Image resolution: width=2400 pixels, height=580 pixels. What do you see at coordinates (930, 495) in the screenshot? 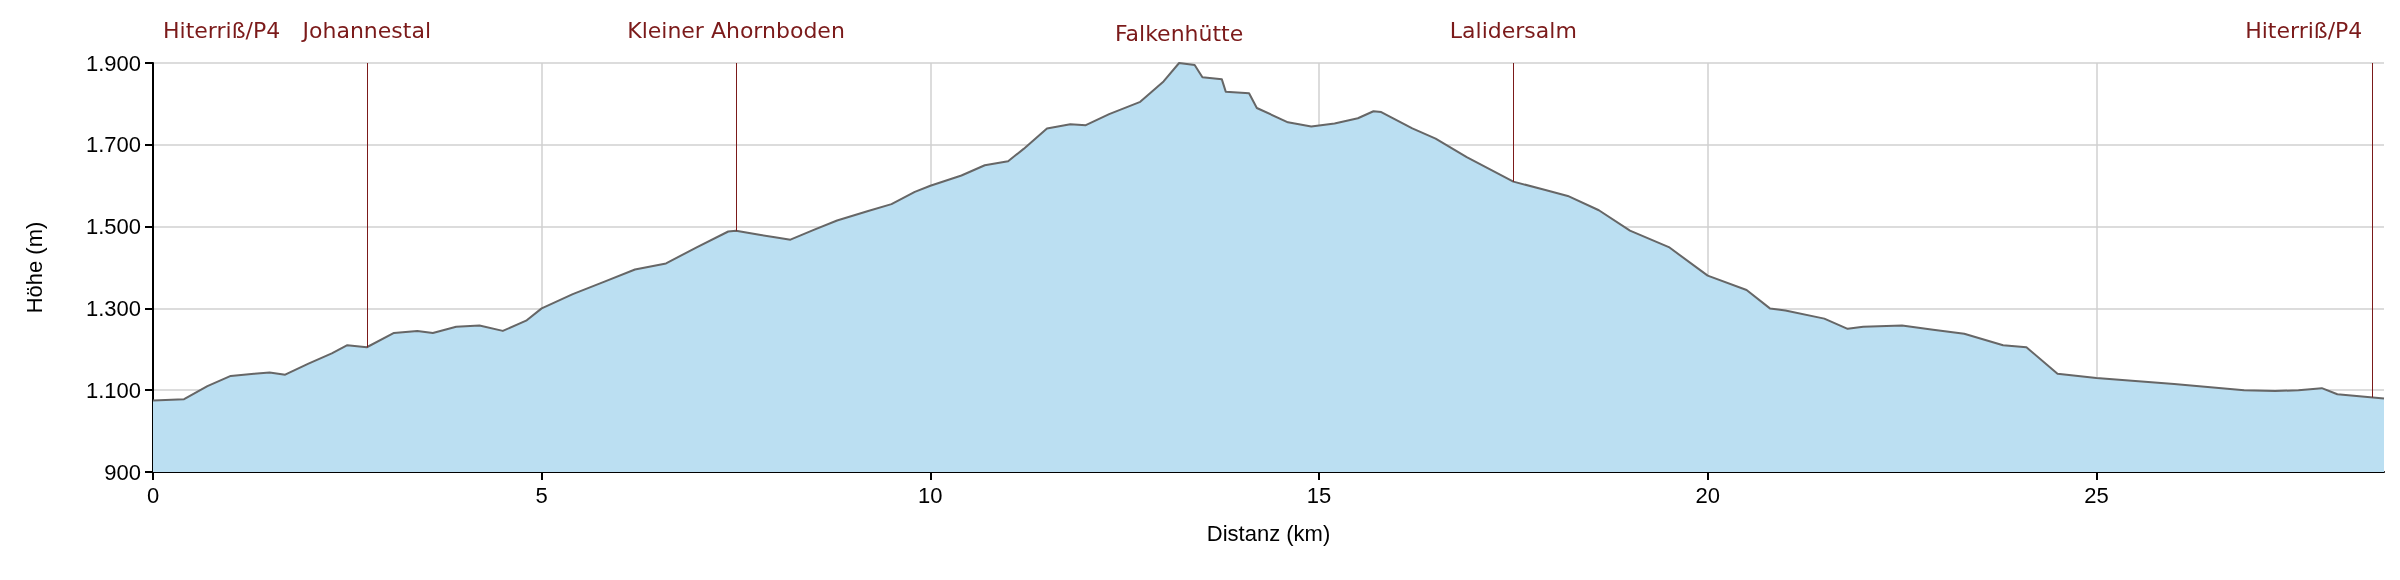
I see `x-tick-label: 10` at bounding box center [930, 495].